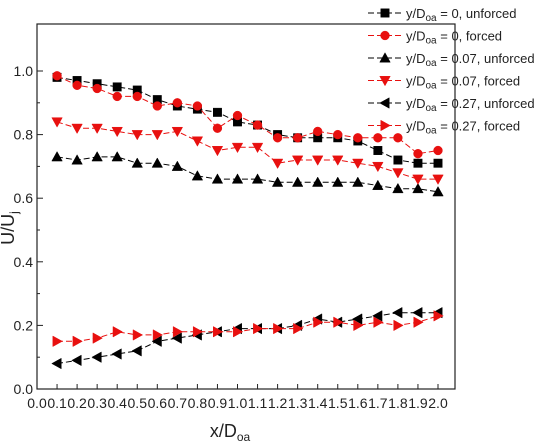 Image resolution: width=550 pixels, height=443 pixels. What do you see at coordinates (198, 403) in the screenshot?
I see `x-tick-label: 0.8` at bounding box center [198, 403].